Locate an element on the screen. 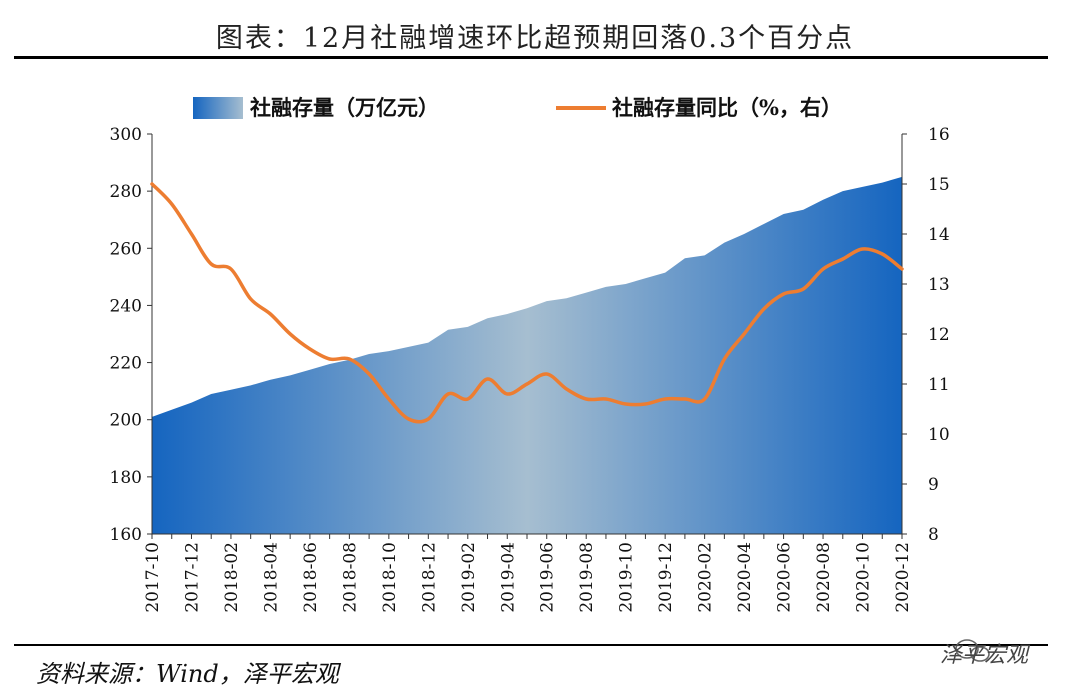  y-left-tick-label: 300 is located at coordinates (126, 135).